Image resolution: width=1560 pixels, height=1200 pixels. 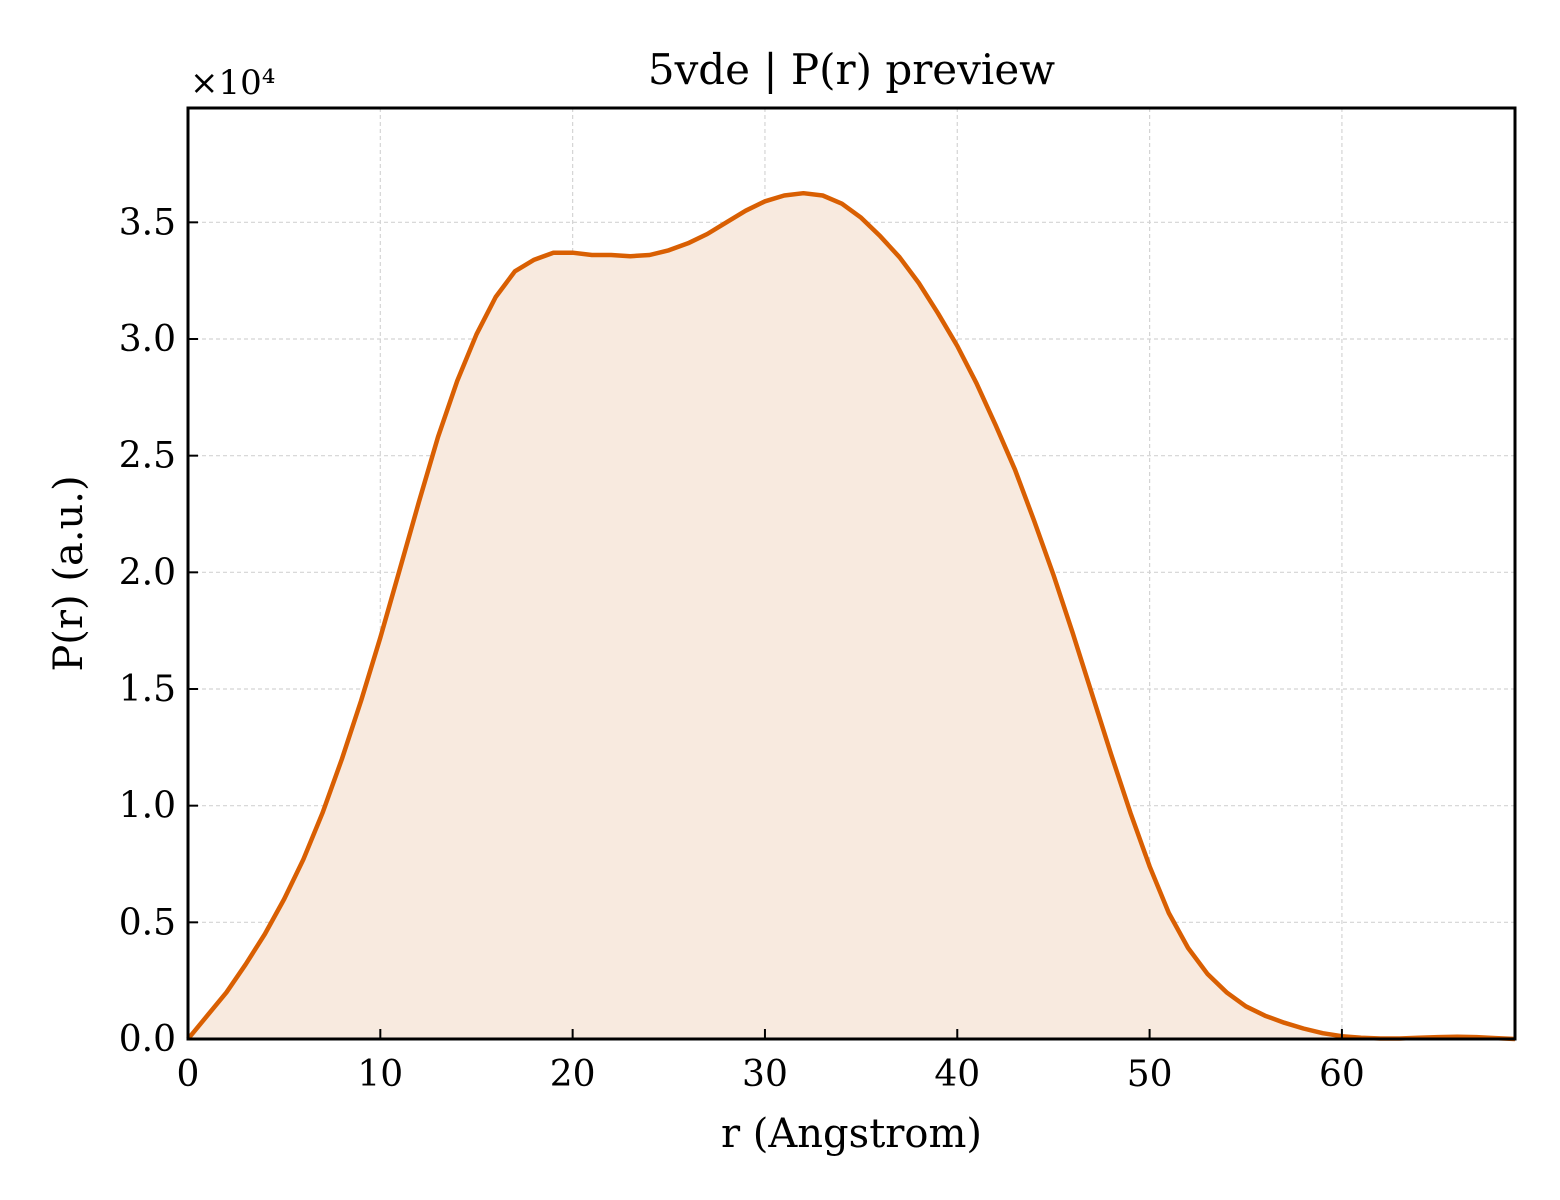 I want to click on x-tick-label: 30, so click(x=765, y=1074).